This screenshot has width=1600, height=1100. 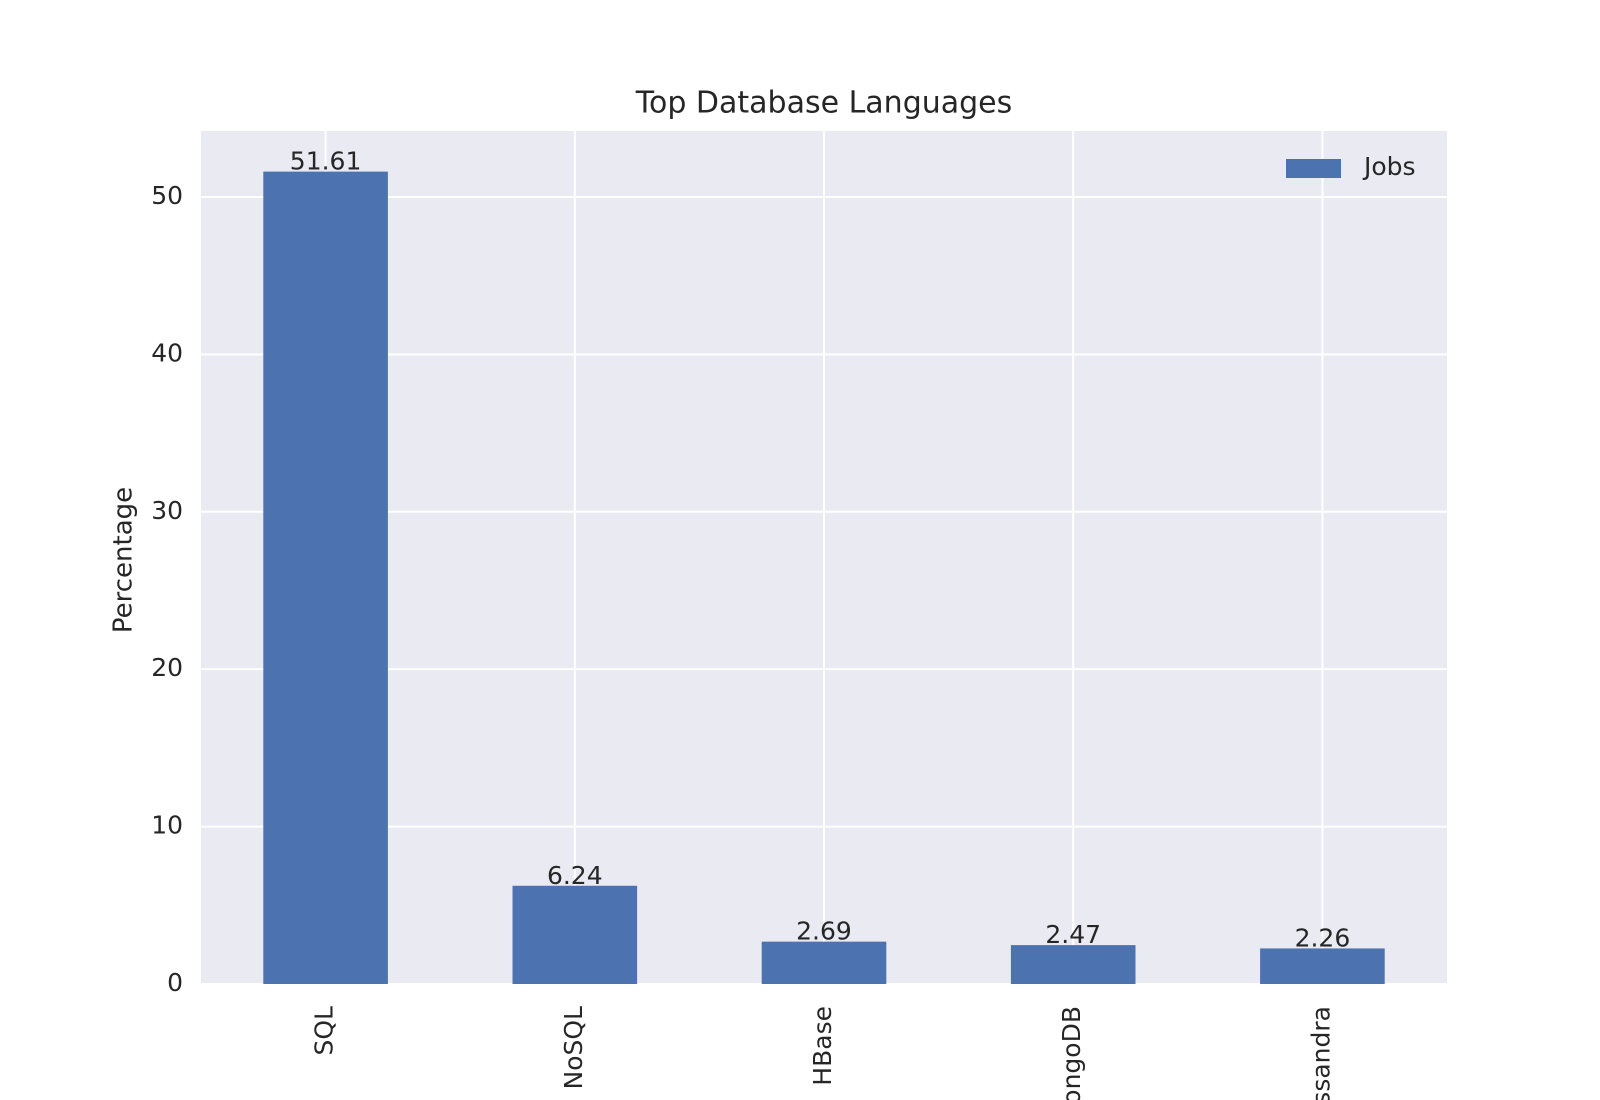 What do you see at coordinates (326, 161) in the screenshot?
I see `data-label: 51.61` at bounding box center [326, 161].